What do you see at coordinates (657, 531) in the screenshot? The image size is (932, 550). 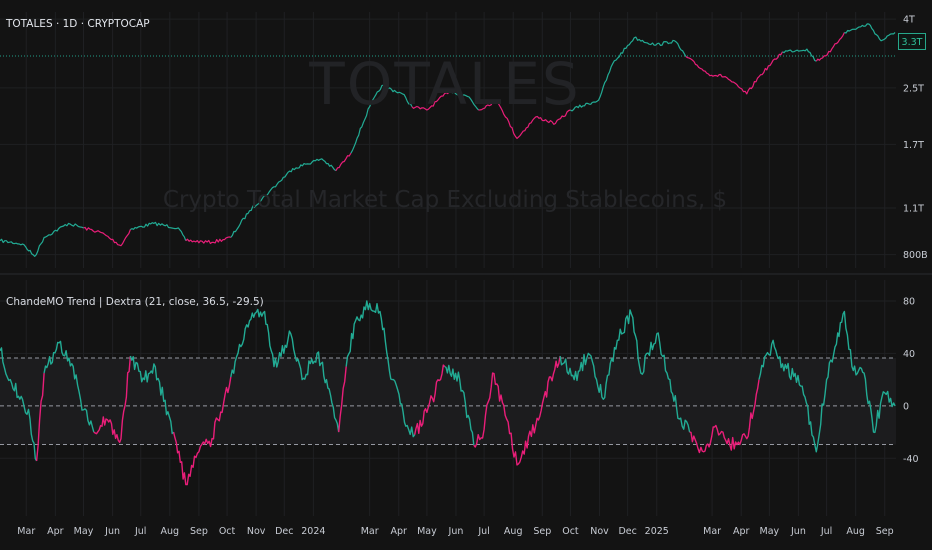 I see `x-tick-label: 2025` at bounding box center [657, 531].